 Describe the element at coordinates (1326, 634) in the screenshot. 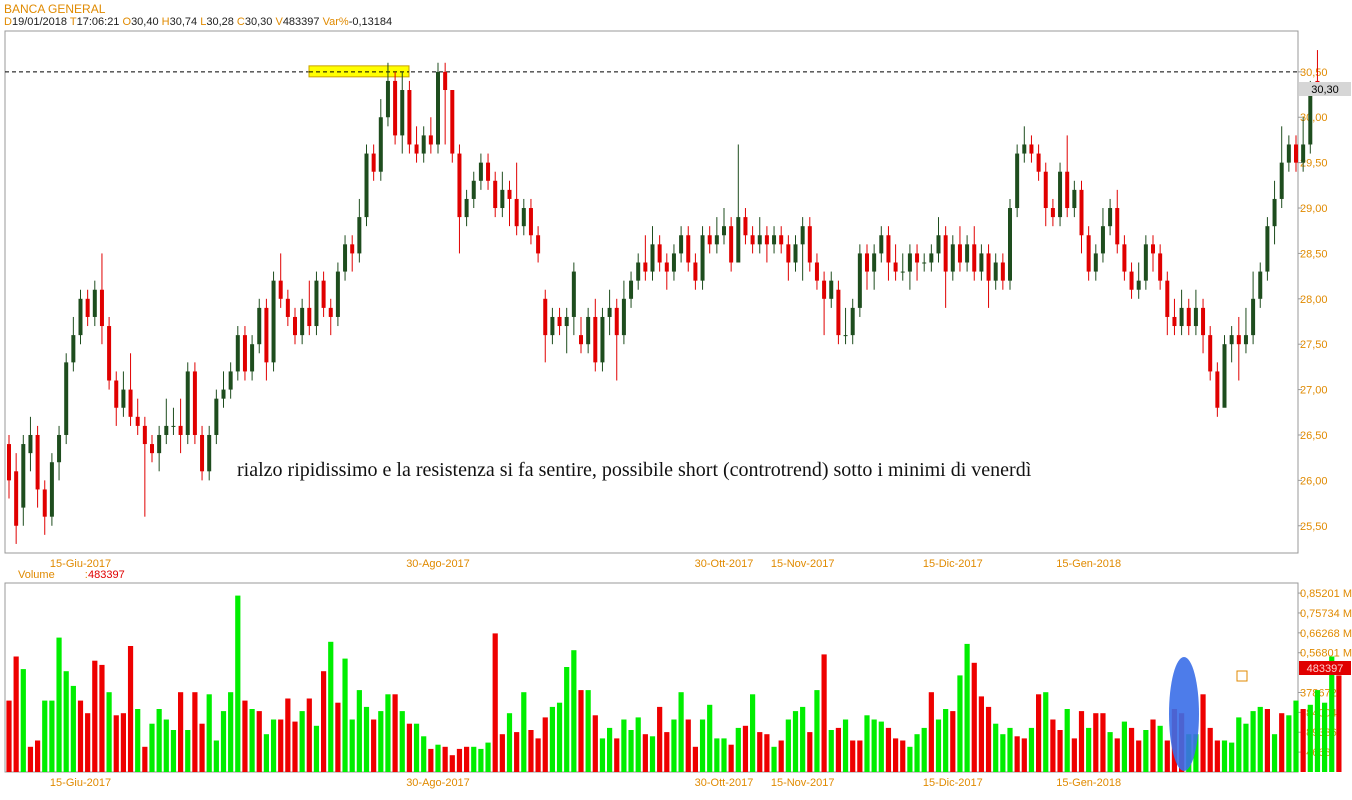

I see `volume-y-tick-label: 0,66268 M` at that location.